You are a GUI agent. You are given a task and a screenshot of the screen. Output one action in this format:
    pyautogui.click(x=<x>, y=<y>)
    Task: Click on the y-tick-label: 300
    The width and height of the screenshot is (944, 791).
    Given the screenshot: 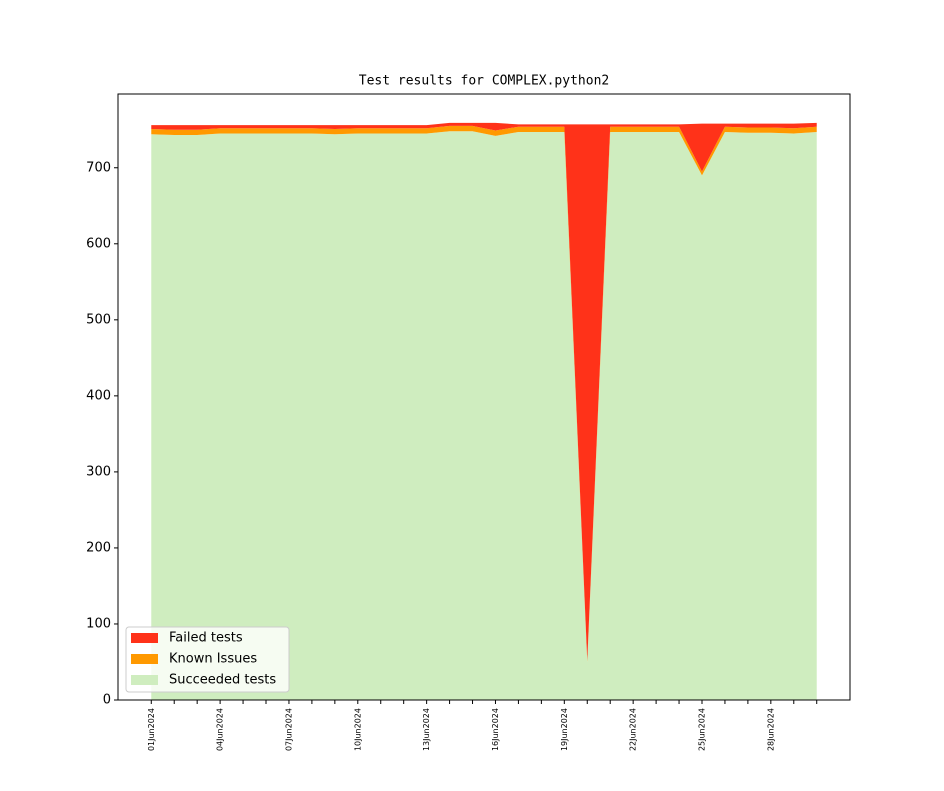 What is the action you would take?
    pyautogui.click(x=98, y=471)
    